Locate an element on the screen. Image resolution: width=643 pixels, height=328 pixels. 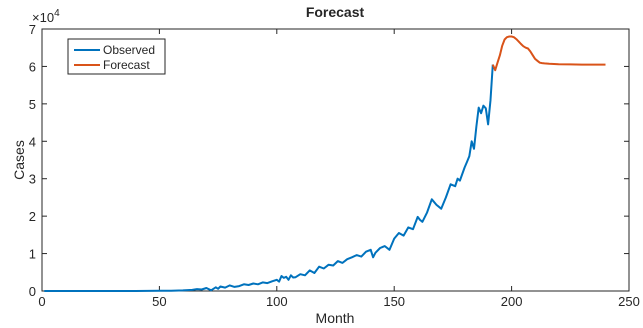
x-tick-label: 50 is located at coordinates (159, 301).